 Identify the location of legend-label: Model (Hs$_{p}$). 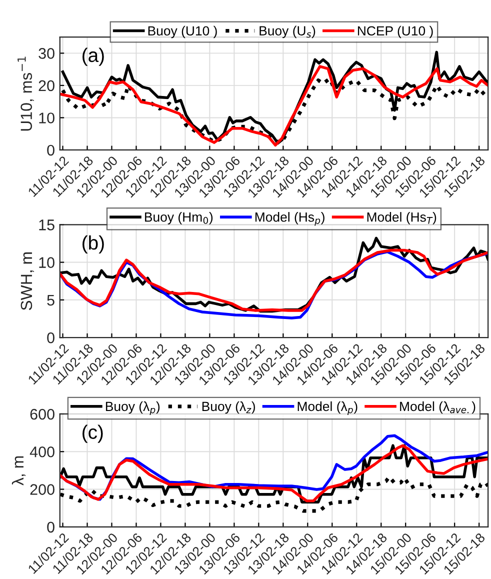
(289, 219).